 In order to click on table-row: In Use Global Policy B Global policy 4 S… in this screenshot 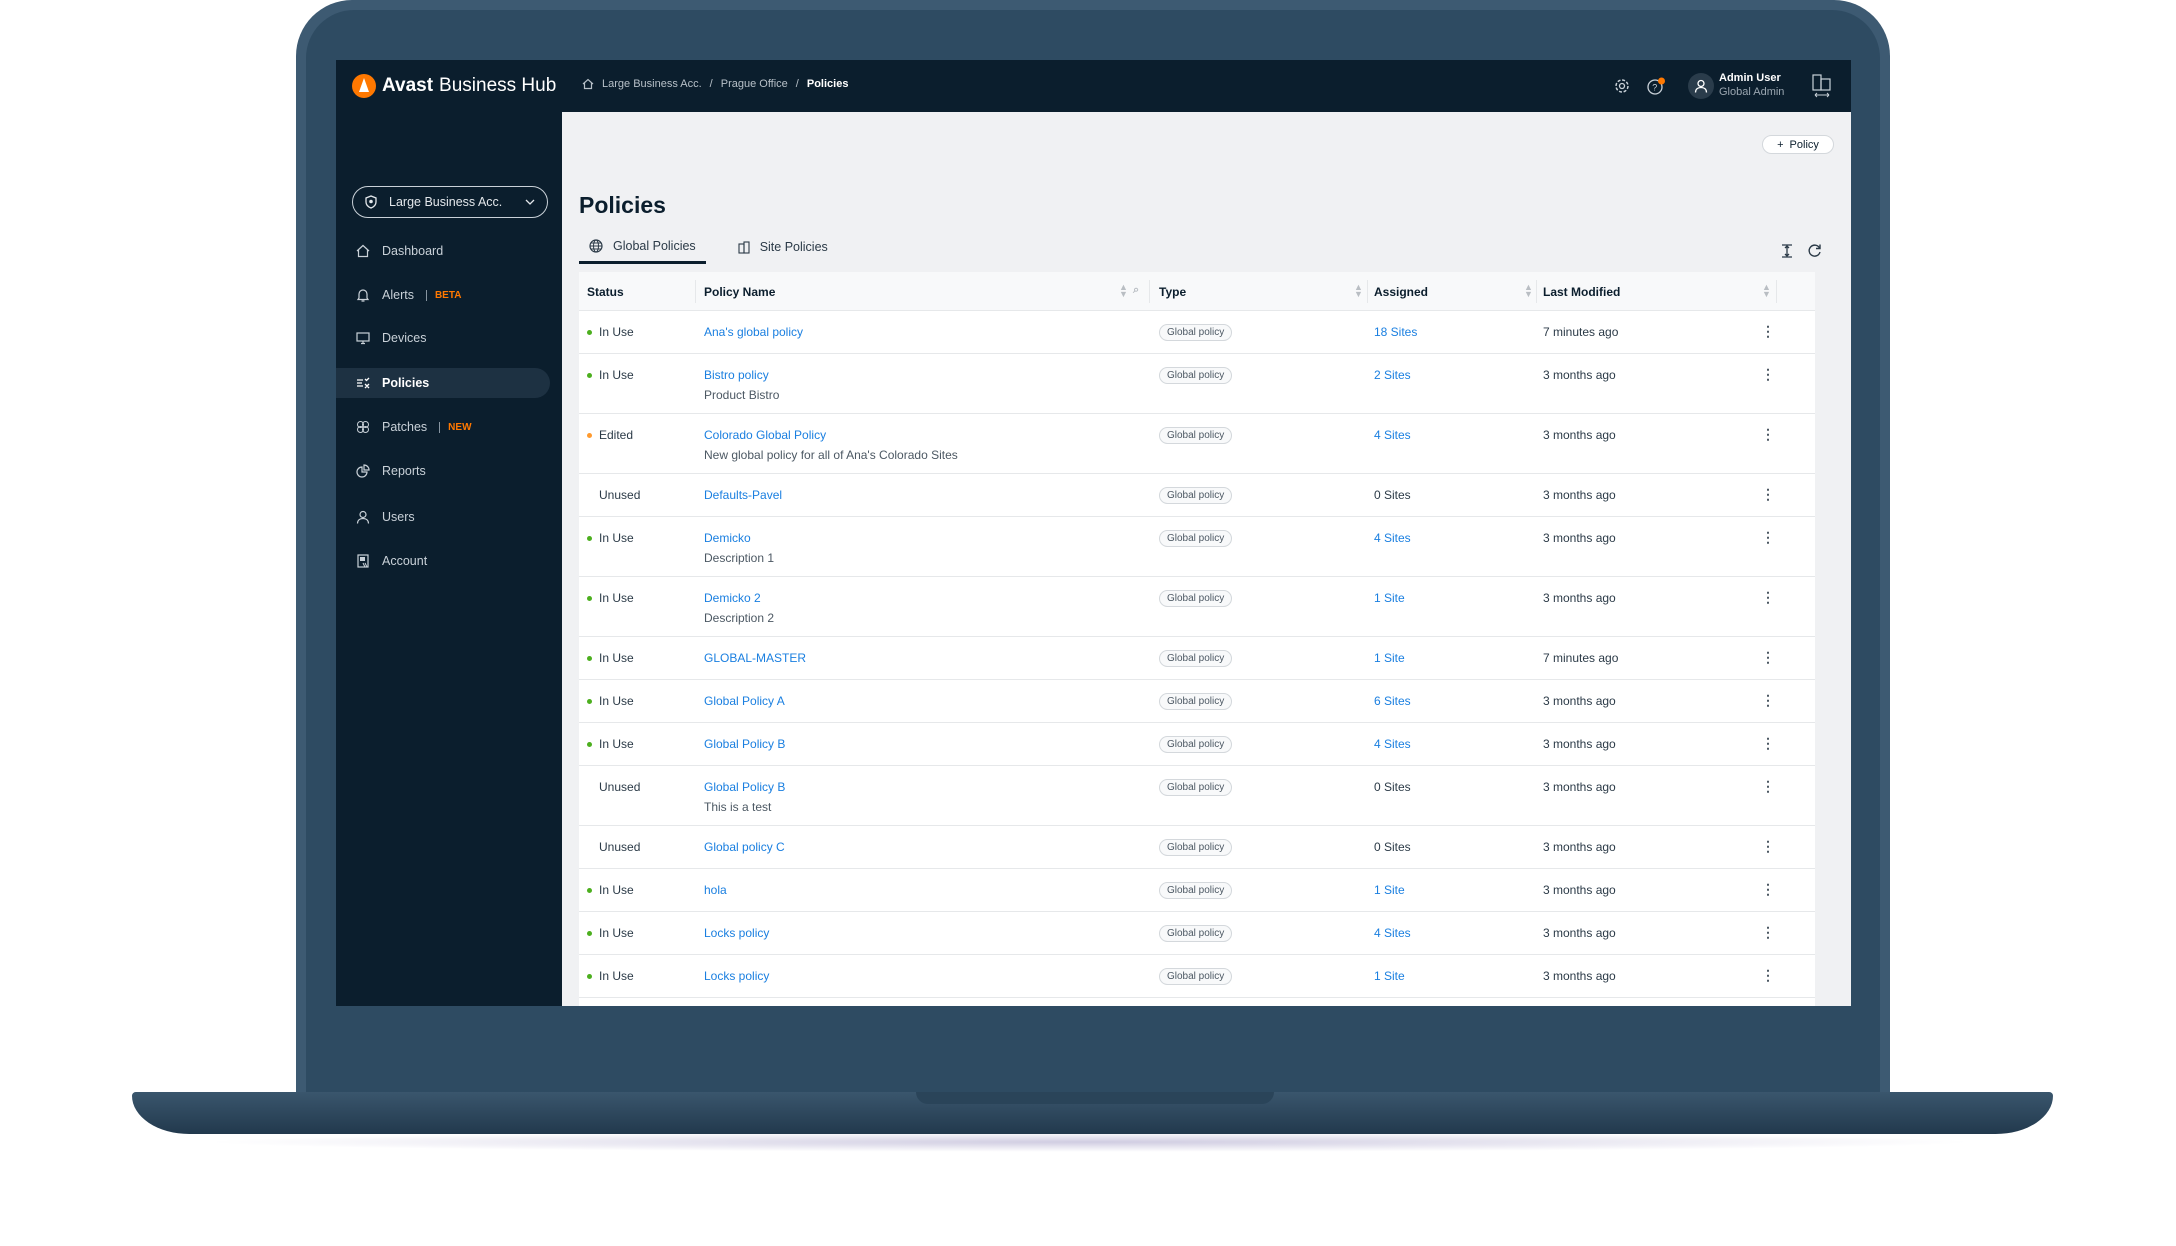, I will do `click(1197, 744)`.